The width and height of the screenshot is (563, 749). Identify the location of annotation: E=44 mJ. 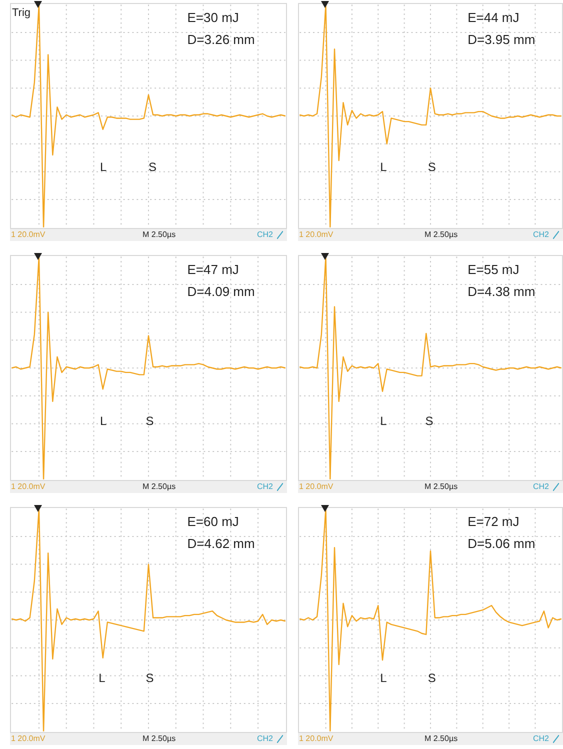
(494, 17).